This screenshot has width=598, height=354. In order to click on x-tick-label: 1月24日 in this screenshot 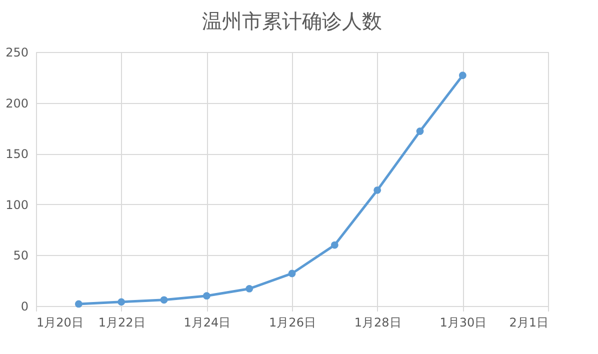, I will do `click(207, 323)`.